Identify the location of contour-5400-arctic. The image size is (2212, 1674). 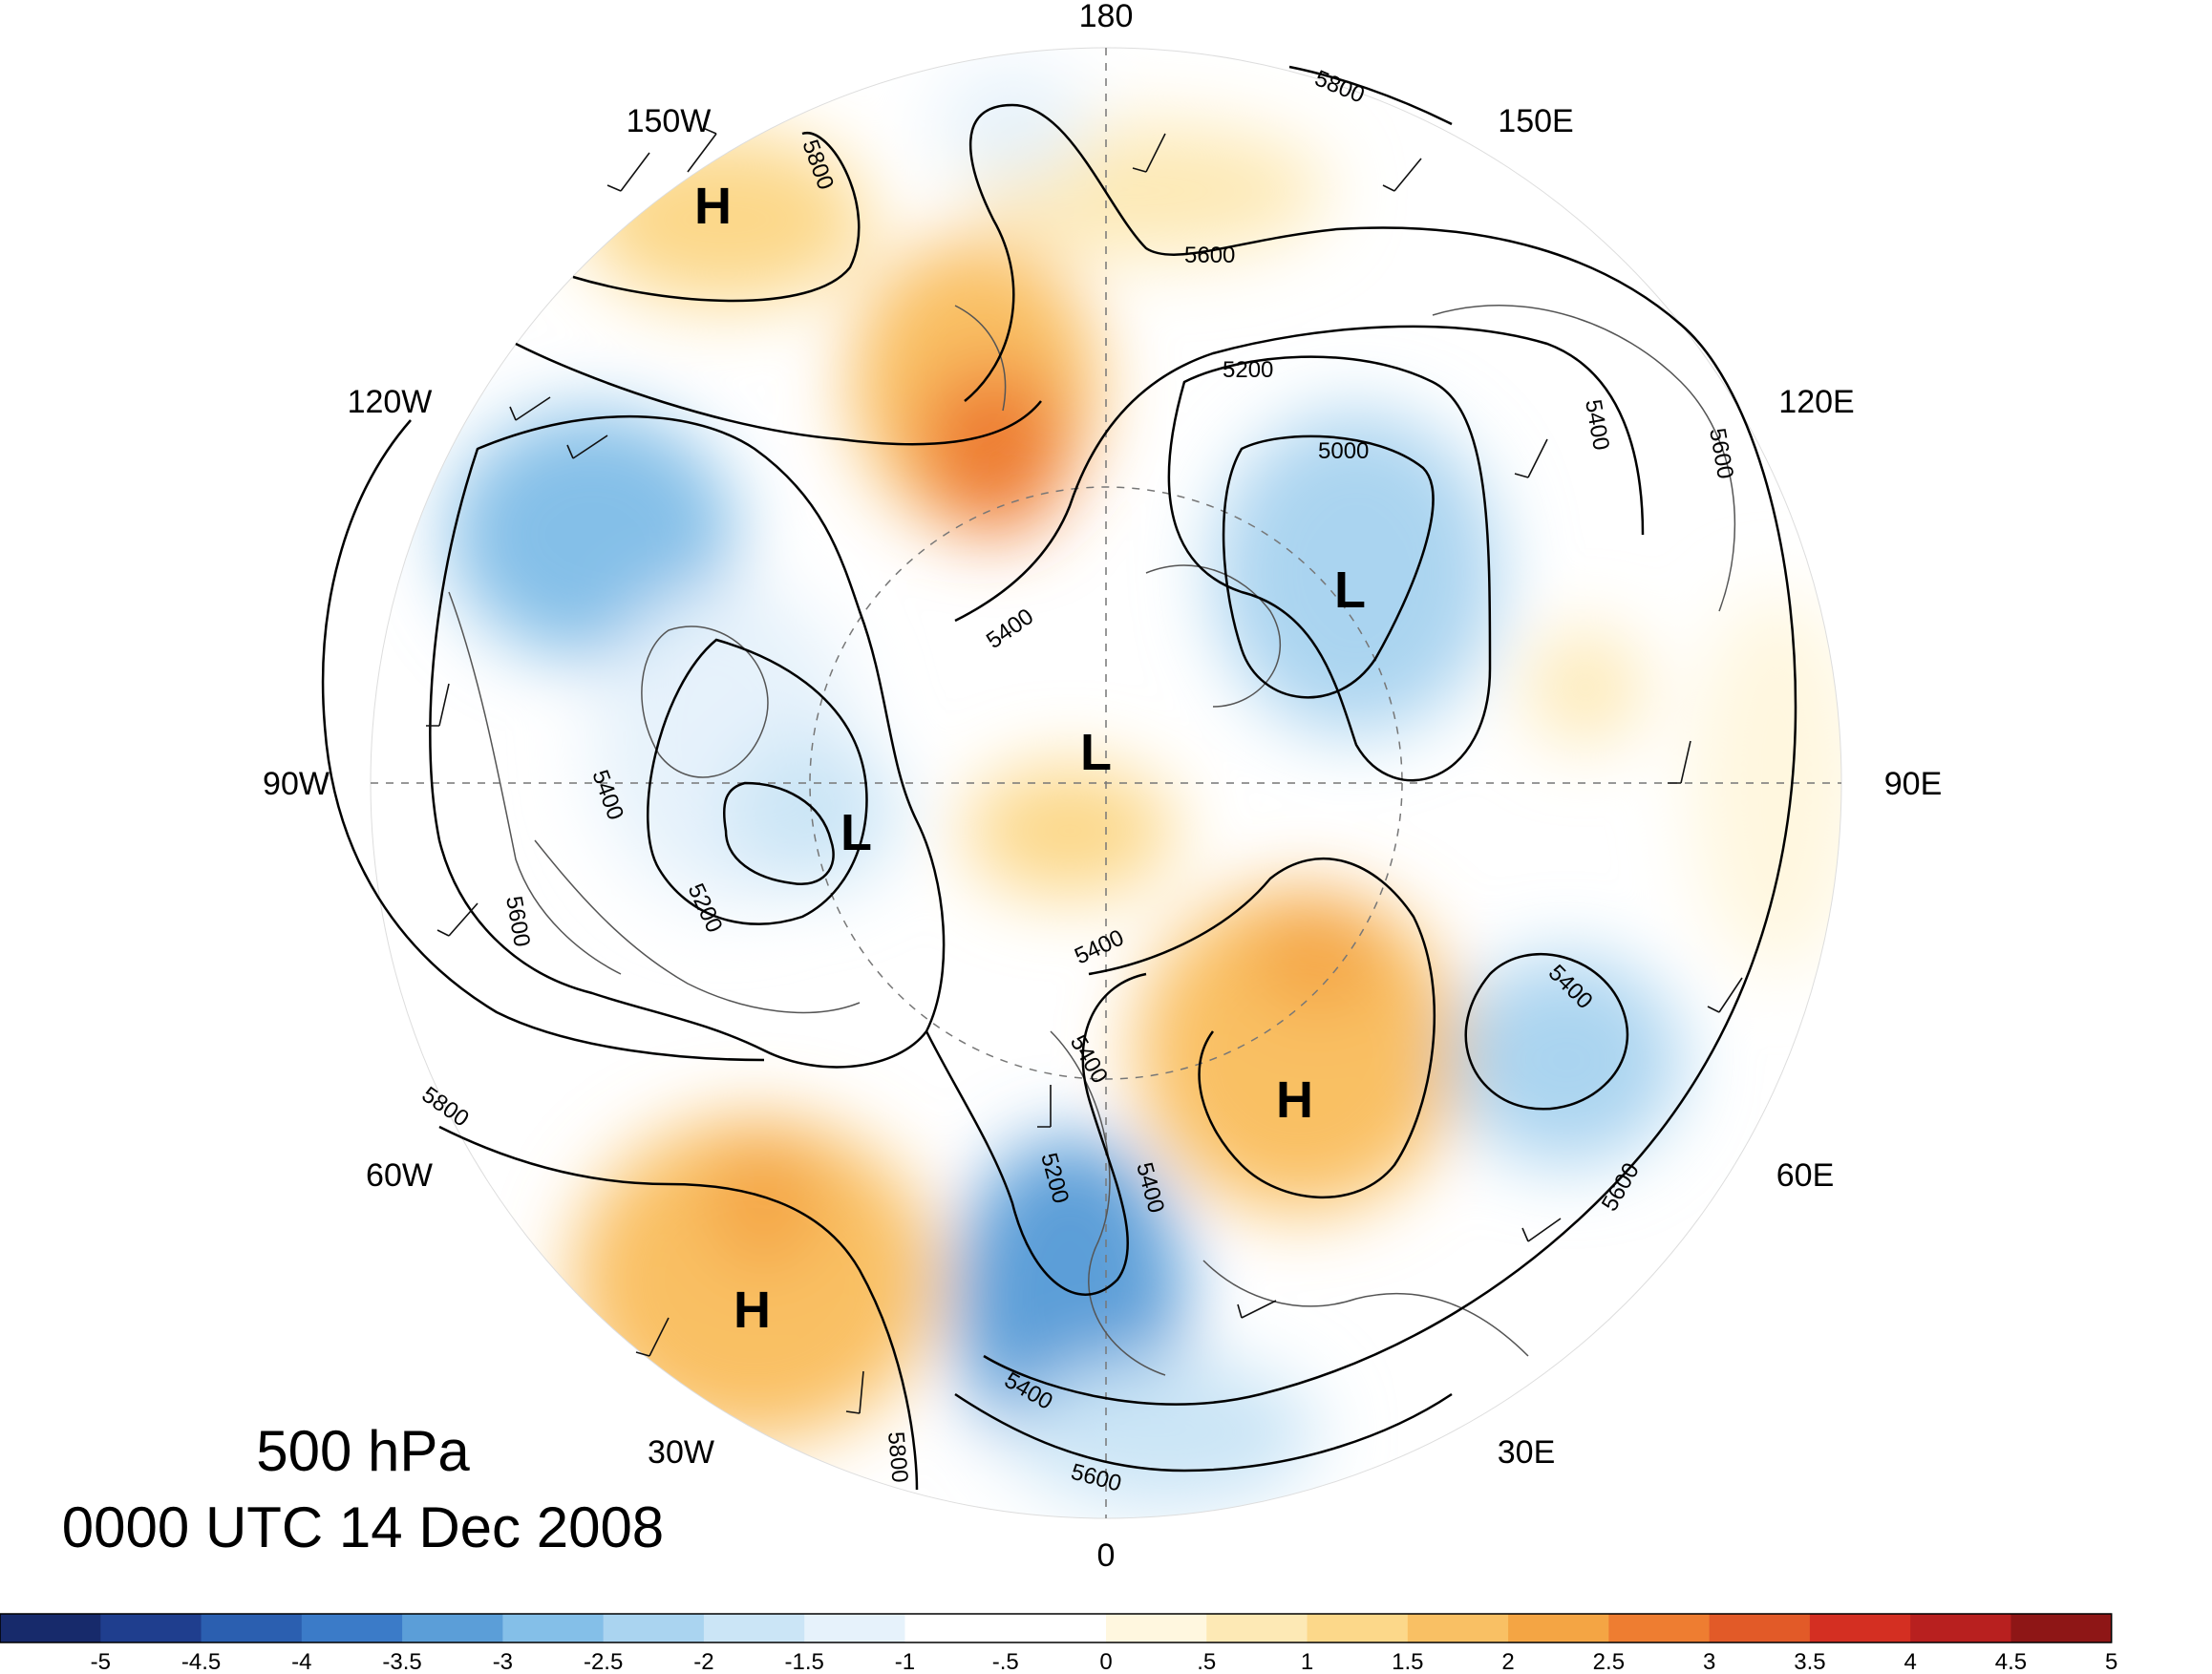
(1299, 474).